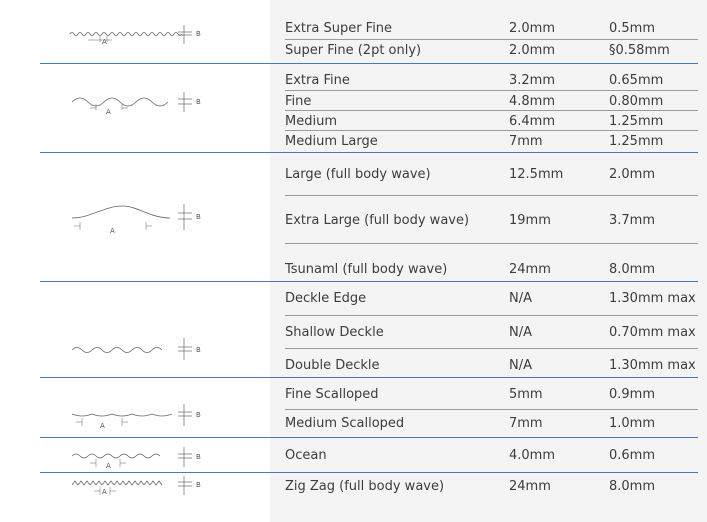 The width and height of the screenshot is (707, 522). Describe the element at coordinates (488, 141) in the screenshot. I see `table-row: Medium Large 7mm 1.25mm` at that location.